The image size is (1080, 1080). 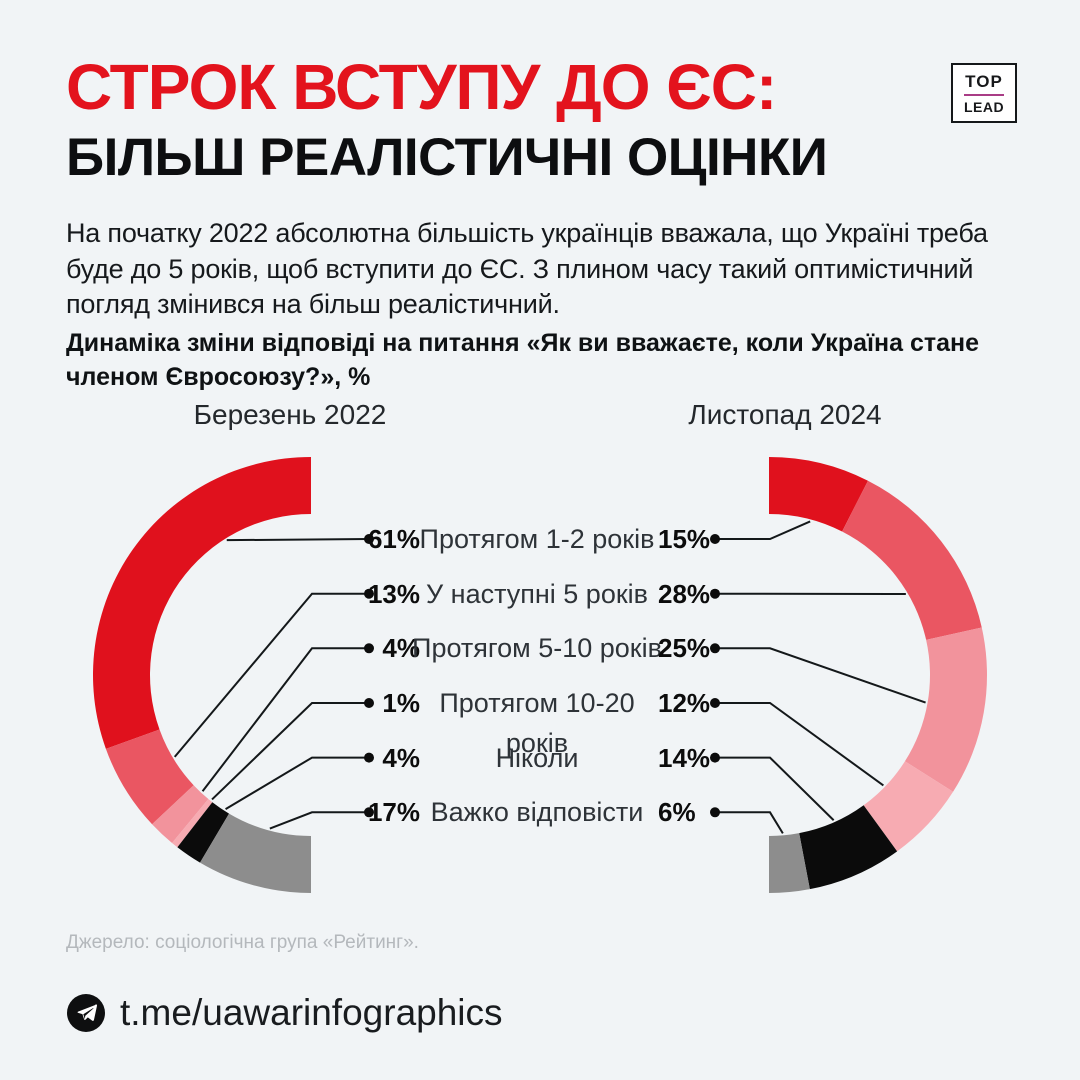 I want to click on legend-category-3: Протягом 10-20 років, so click(x=537, y=723).